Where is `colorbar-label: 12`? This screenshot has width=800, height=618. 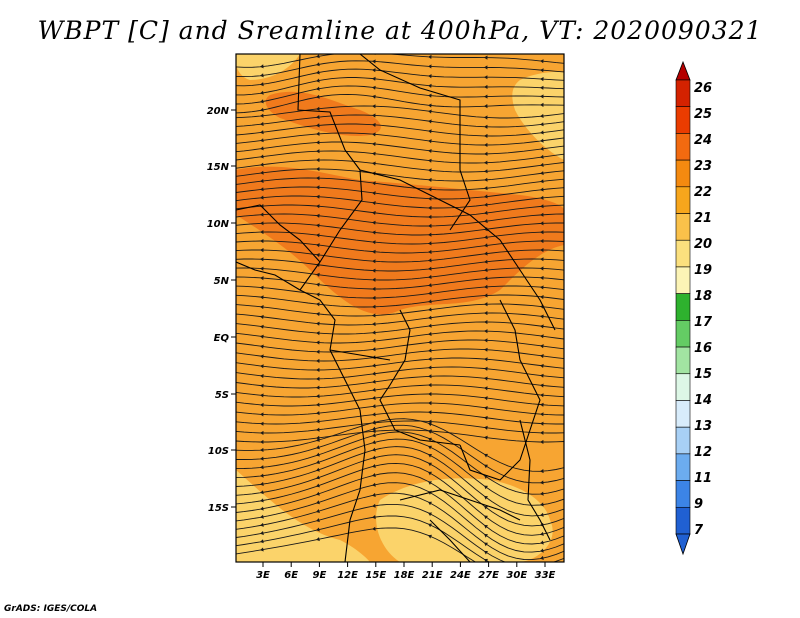 colorbar-label: 12 is located at coordinates (703, 452).